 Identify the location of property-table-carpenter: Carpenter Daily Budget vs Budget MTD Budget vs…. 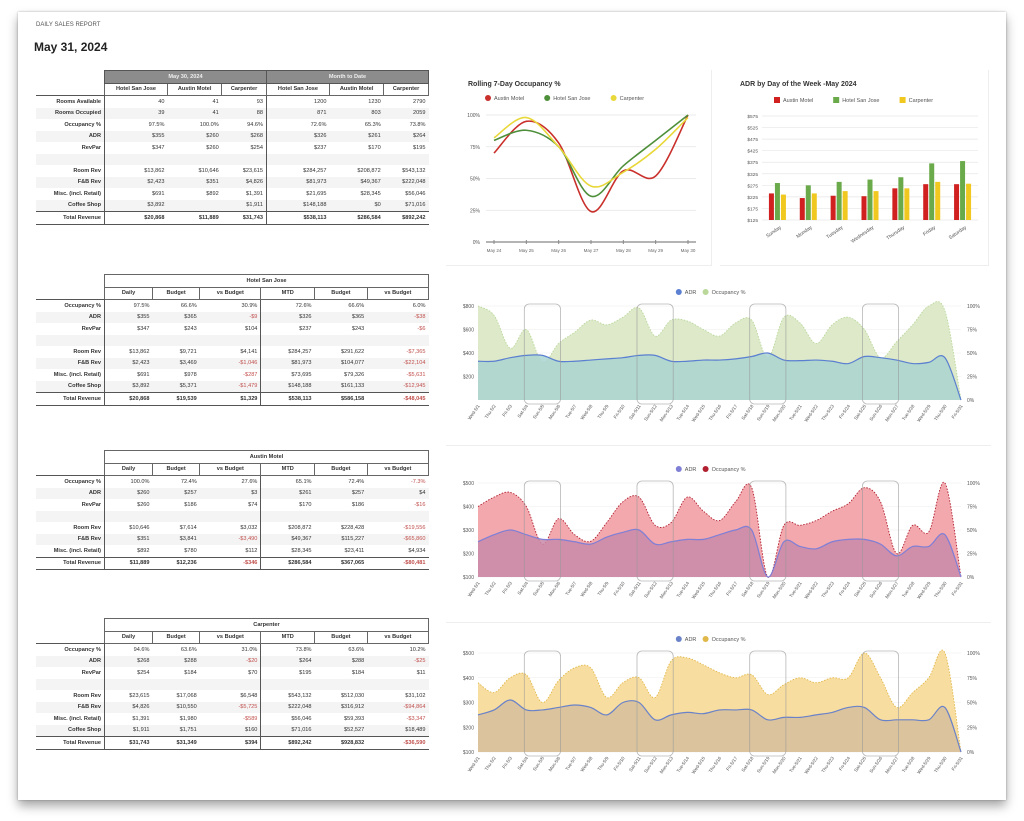
(233, 684).